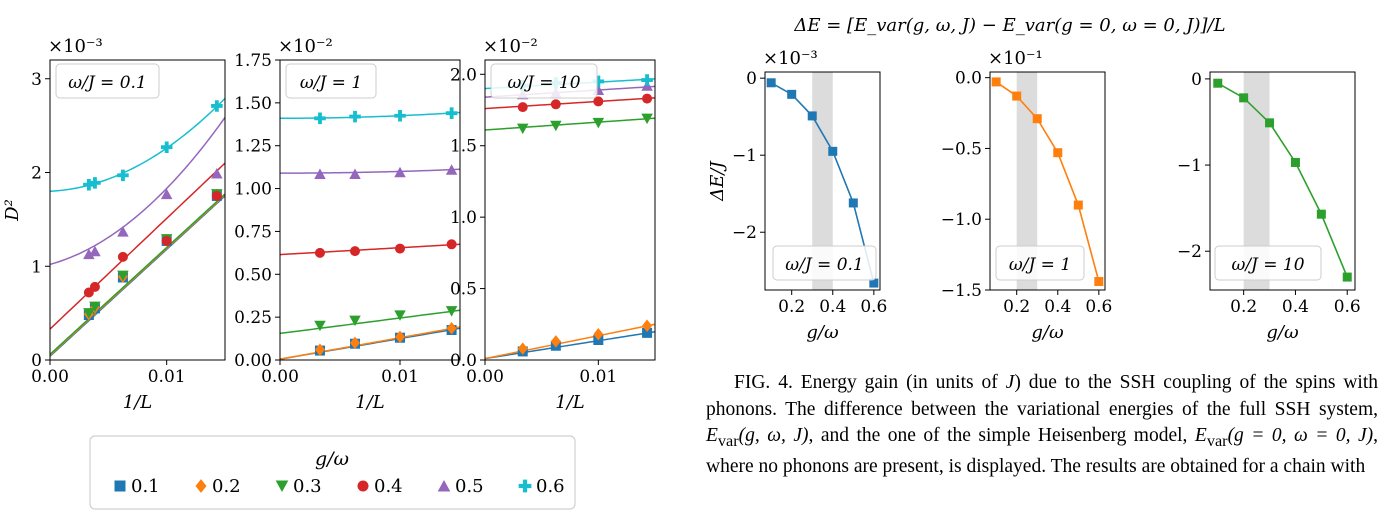  What do you see at coordinates (1189, 252) in the screenshot?
I see `y-tick-label: −2` at bounding box center [1189, 252].